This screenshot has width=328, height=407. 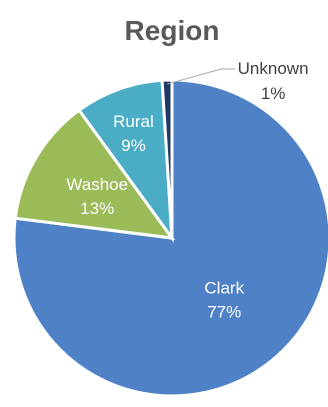 I want to click on data-label-name-unknown: Unknown, so click(x=273, y=68).